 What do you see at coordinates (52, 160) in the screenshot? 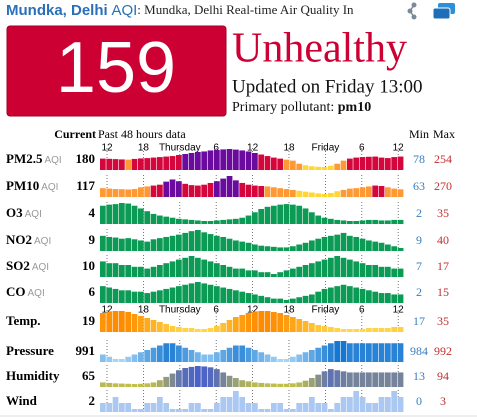
I see `row-unit: AQI` at bounding box center [52, 160].